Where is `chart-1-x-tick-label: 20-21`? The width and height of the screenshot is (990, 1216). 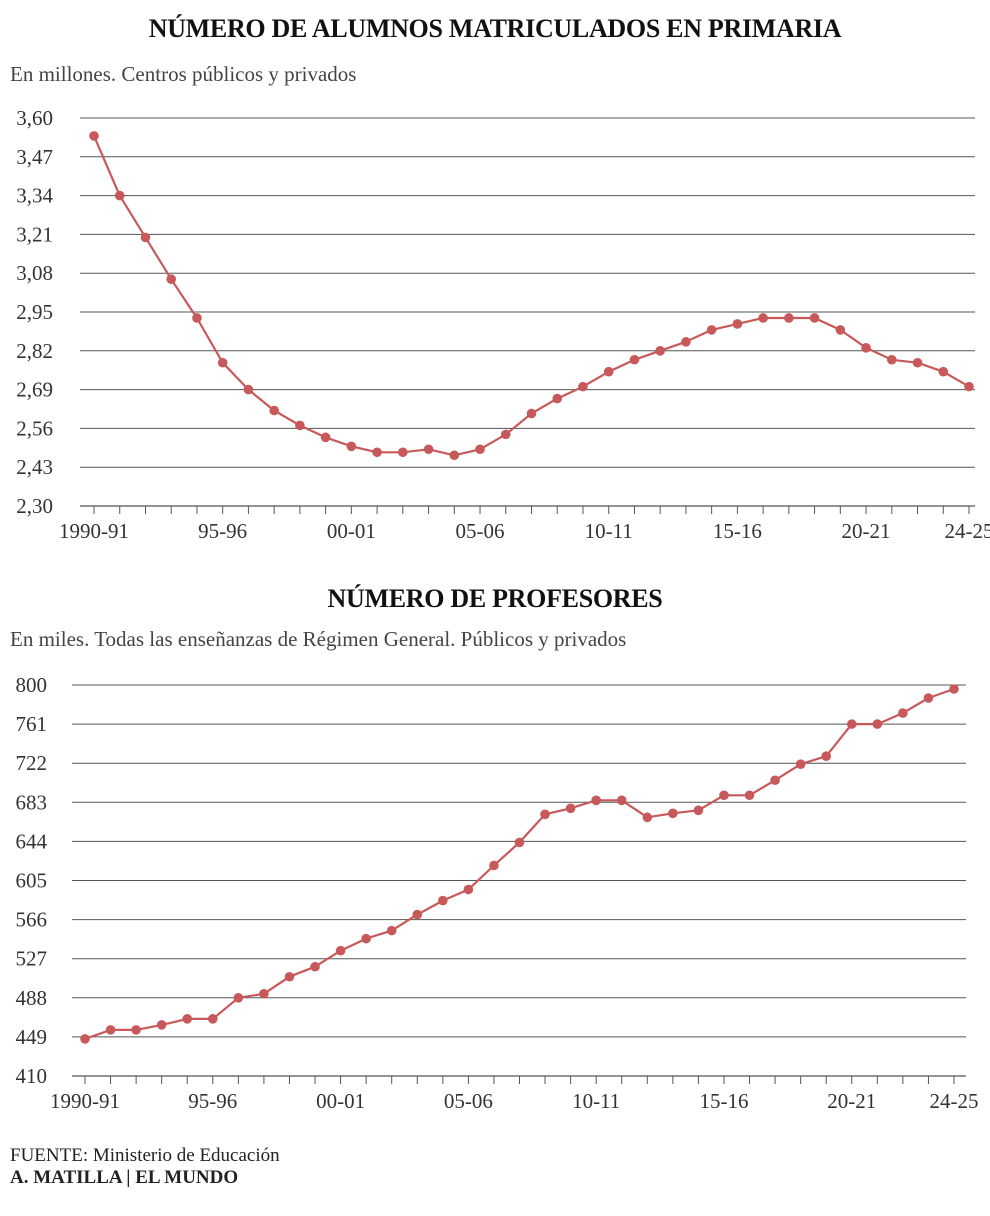 chart-1-x-tick-label: 20-21 is located at coordinates (866, 531).